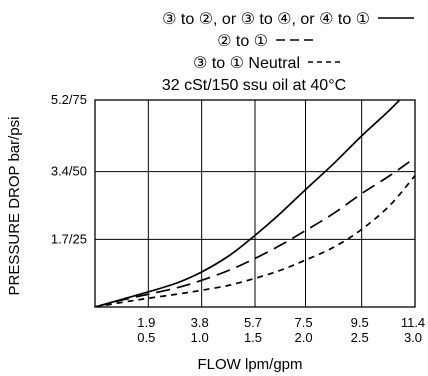 This screenshot has height=376, width=428. I want to click on legend-label-solid: ③ to ②, or ③ to ④, or ④ to ①, so click(266, 19).